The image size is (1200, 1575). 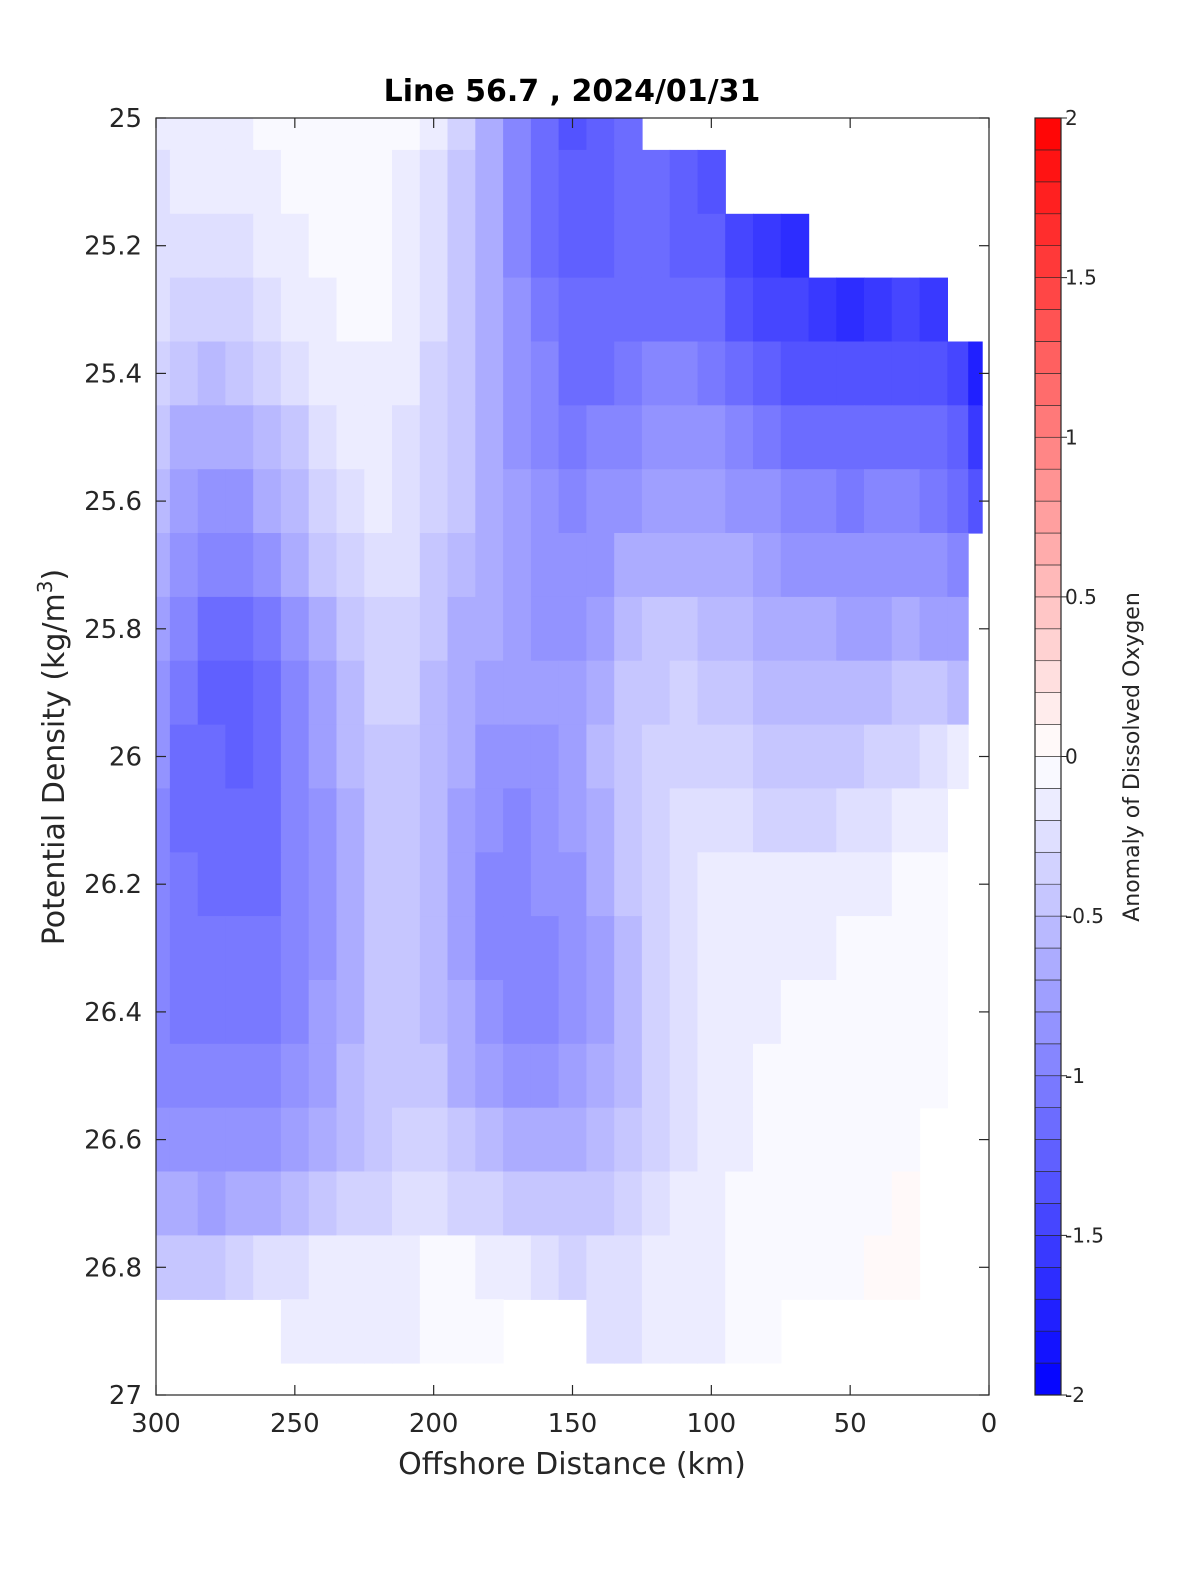 What do you see at coordinates (113, 1141) in the screenshot?
I see `y-tick-label: 26.6` at bounding box center [113, 1141].